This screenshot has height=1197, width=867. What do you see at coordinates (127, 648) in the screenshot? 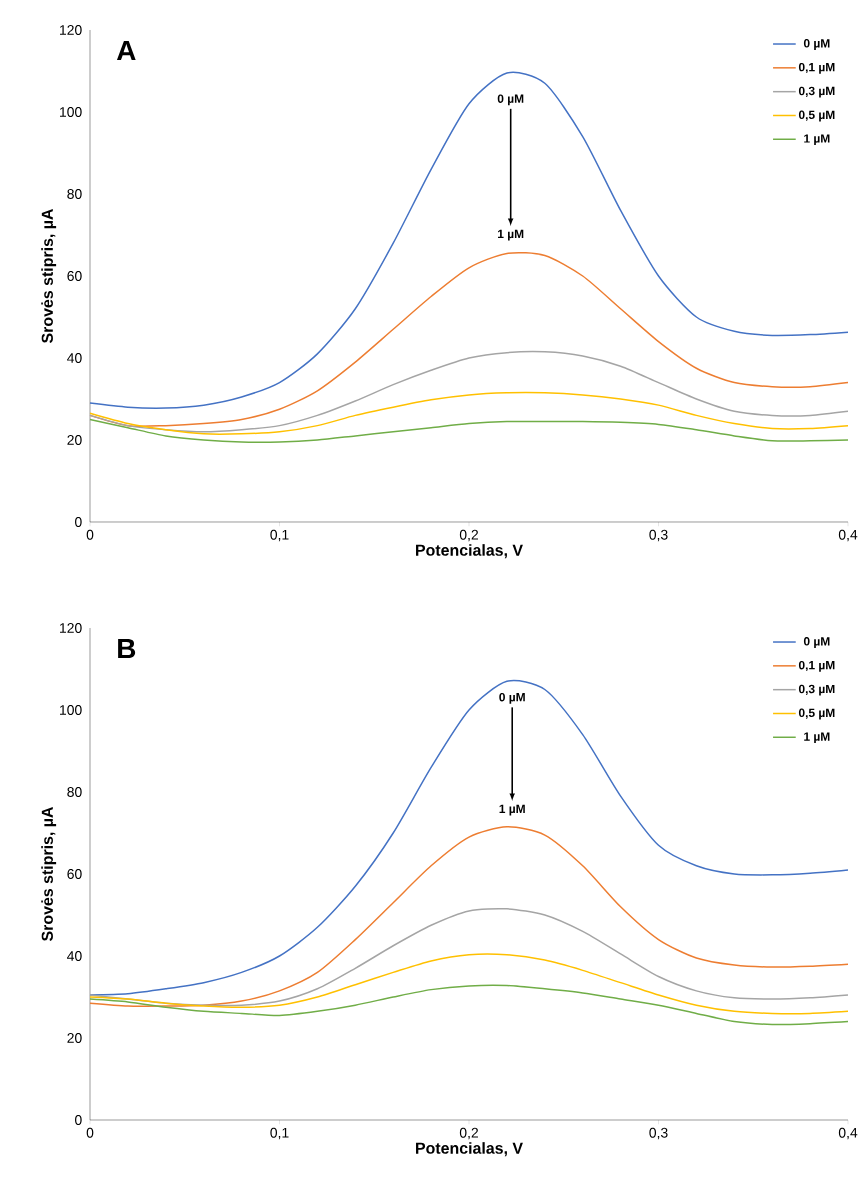
I see `annotation: B` at bounding box center [127, 648].